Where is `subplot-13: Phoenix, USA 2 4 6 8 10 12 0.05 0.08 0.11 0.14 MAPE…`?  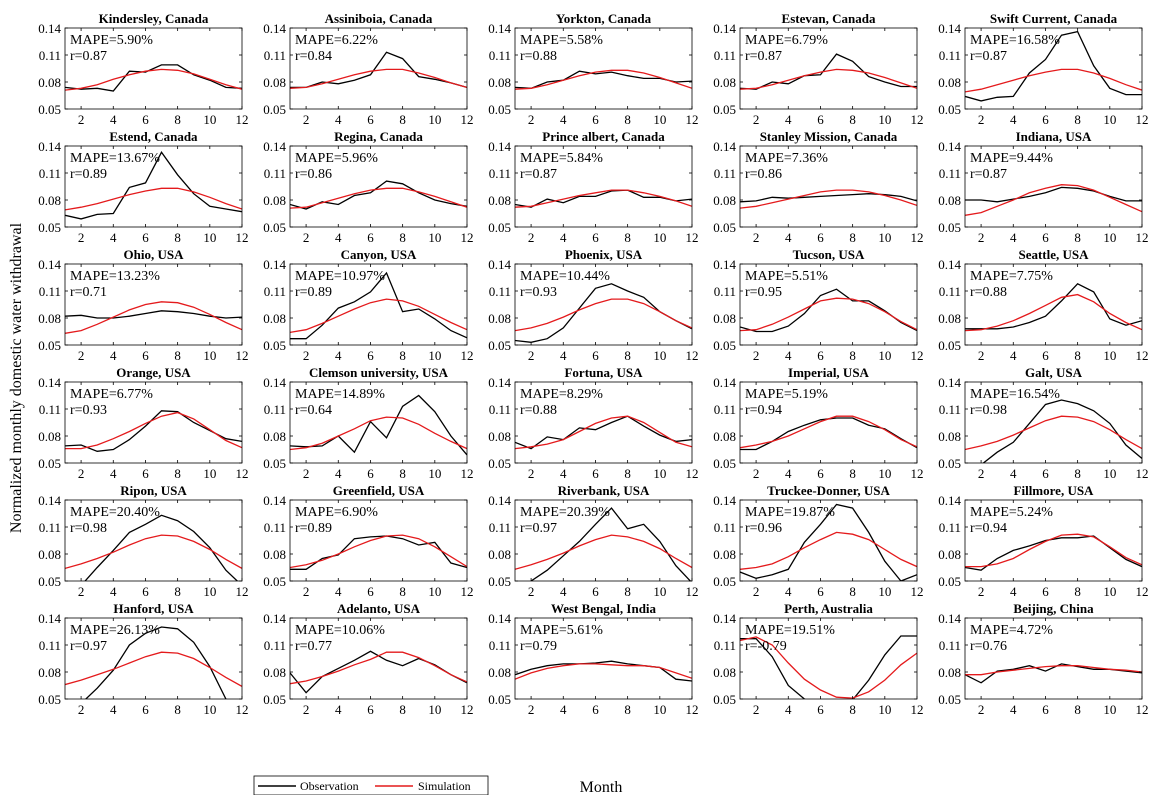
subplot-13: Phoenix, USA 2 4 6 8 10 12 0.05 0.08 0.11 0.14 MAPE… is located at coordinates (593, 305).